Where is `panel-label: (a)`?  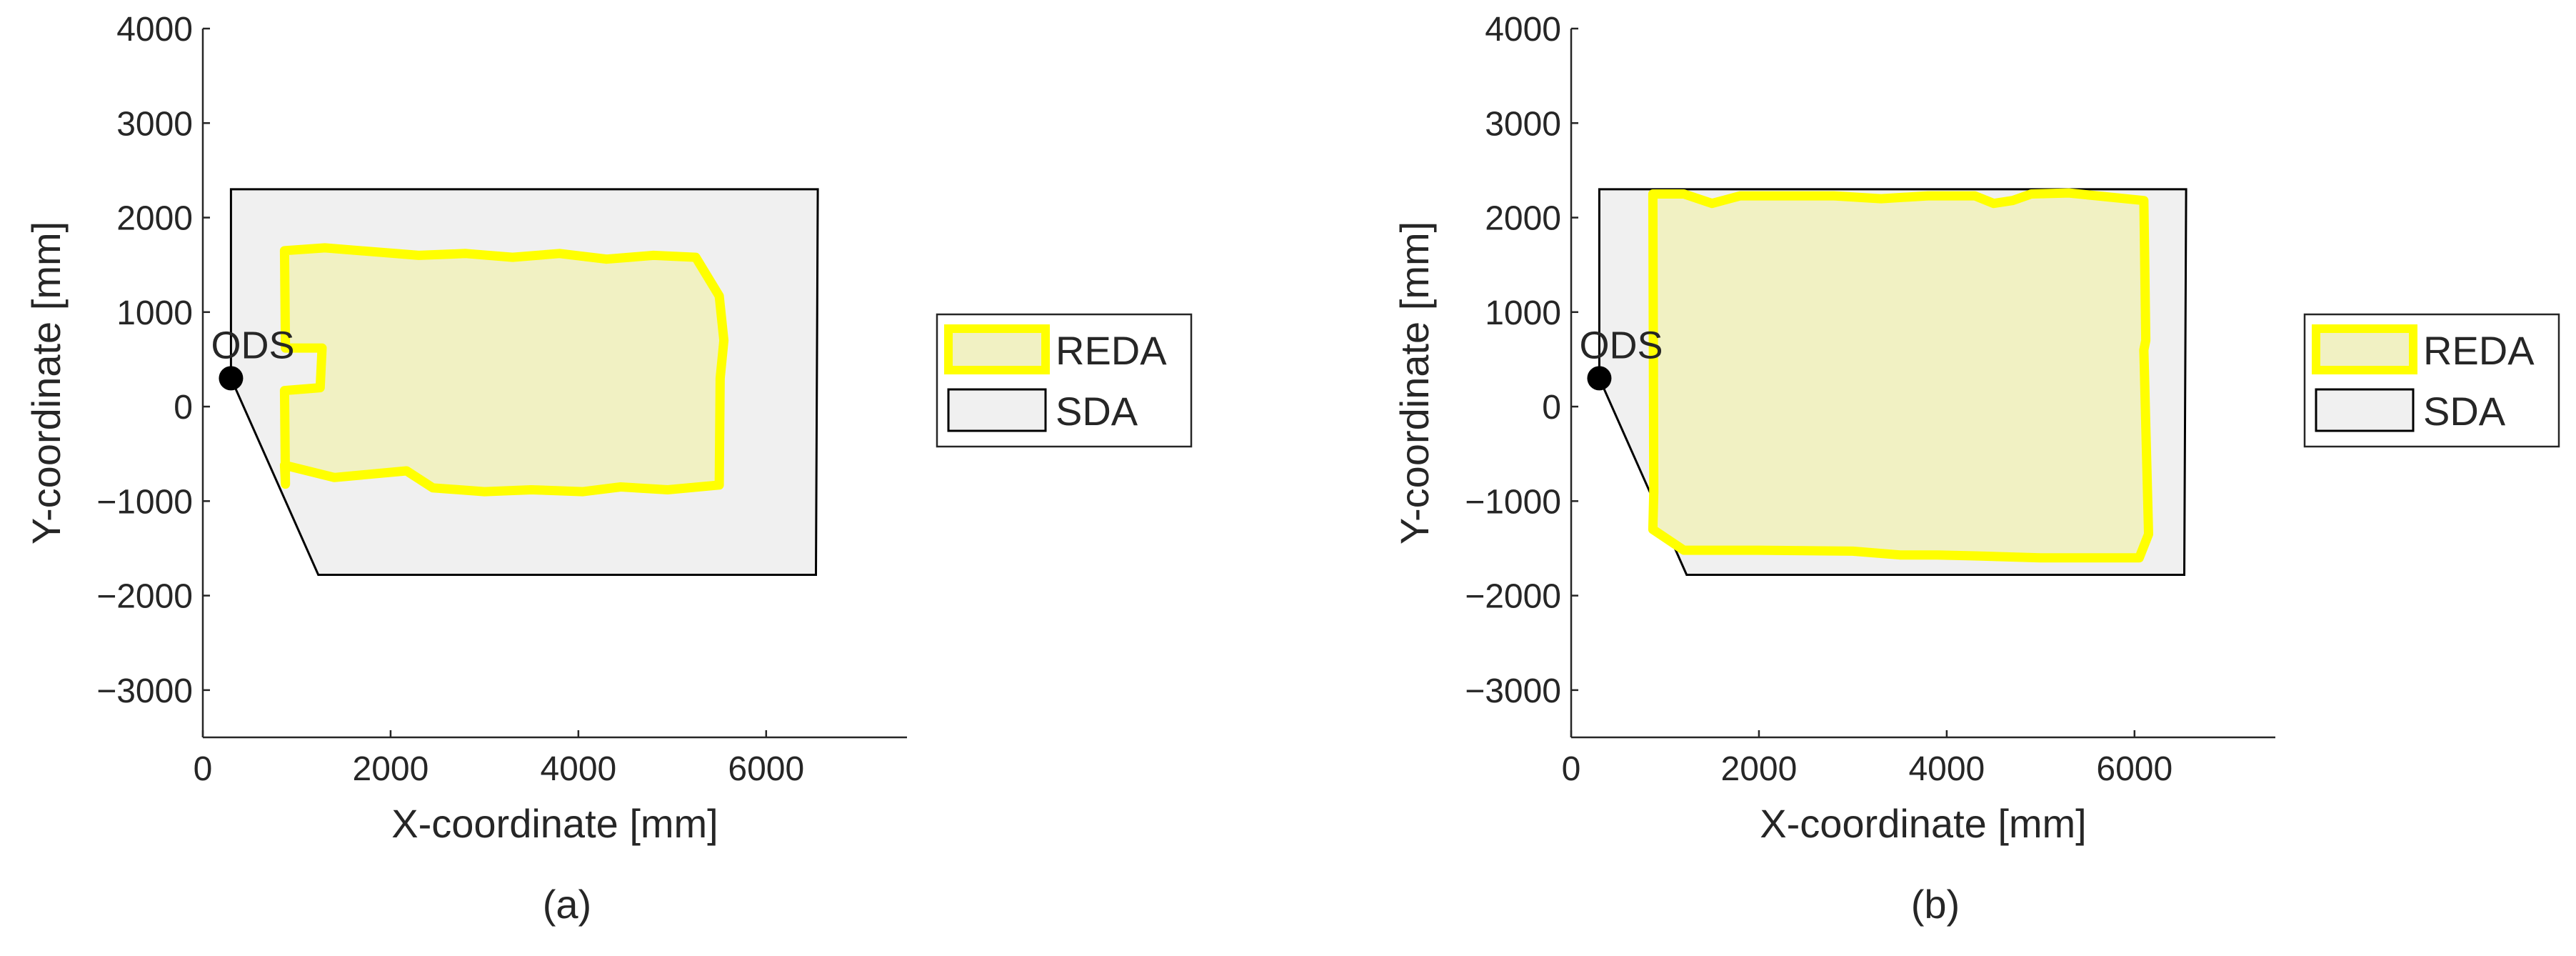
panel-label: (a) is located at coordinates (567, 904).